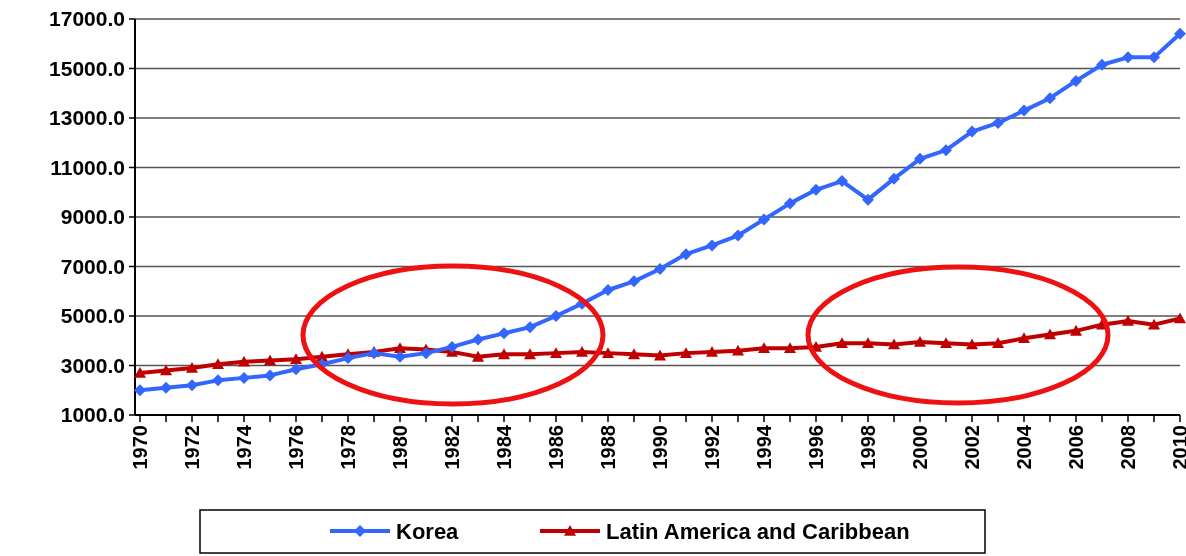 This screenshot has width=1186, height=556. What do you see at coordinates (608, 447) in the screenshot?
I see `x-tick-label: 1988` at bounding box center [608, 447].